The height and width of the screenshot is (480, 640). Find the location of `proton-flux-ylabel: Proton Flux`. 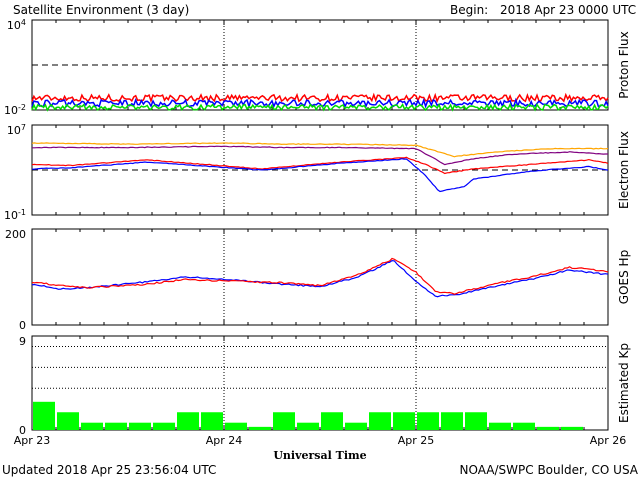

proton-flux-ylabel: Proton Flux is located at coordinates (624, 64).